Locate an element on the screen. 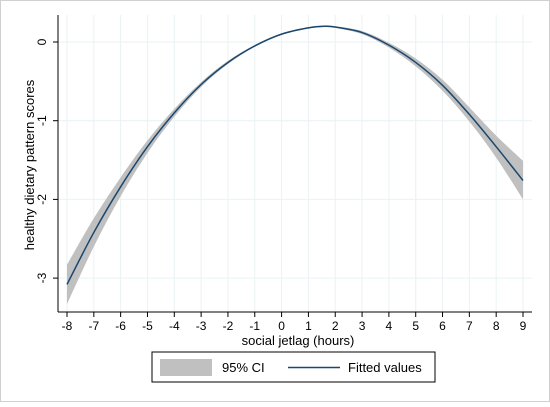 This screenshot has width=550, height=407. x-tick-label: 4 is located at coordinates (389, 326).